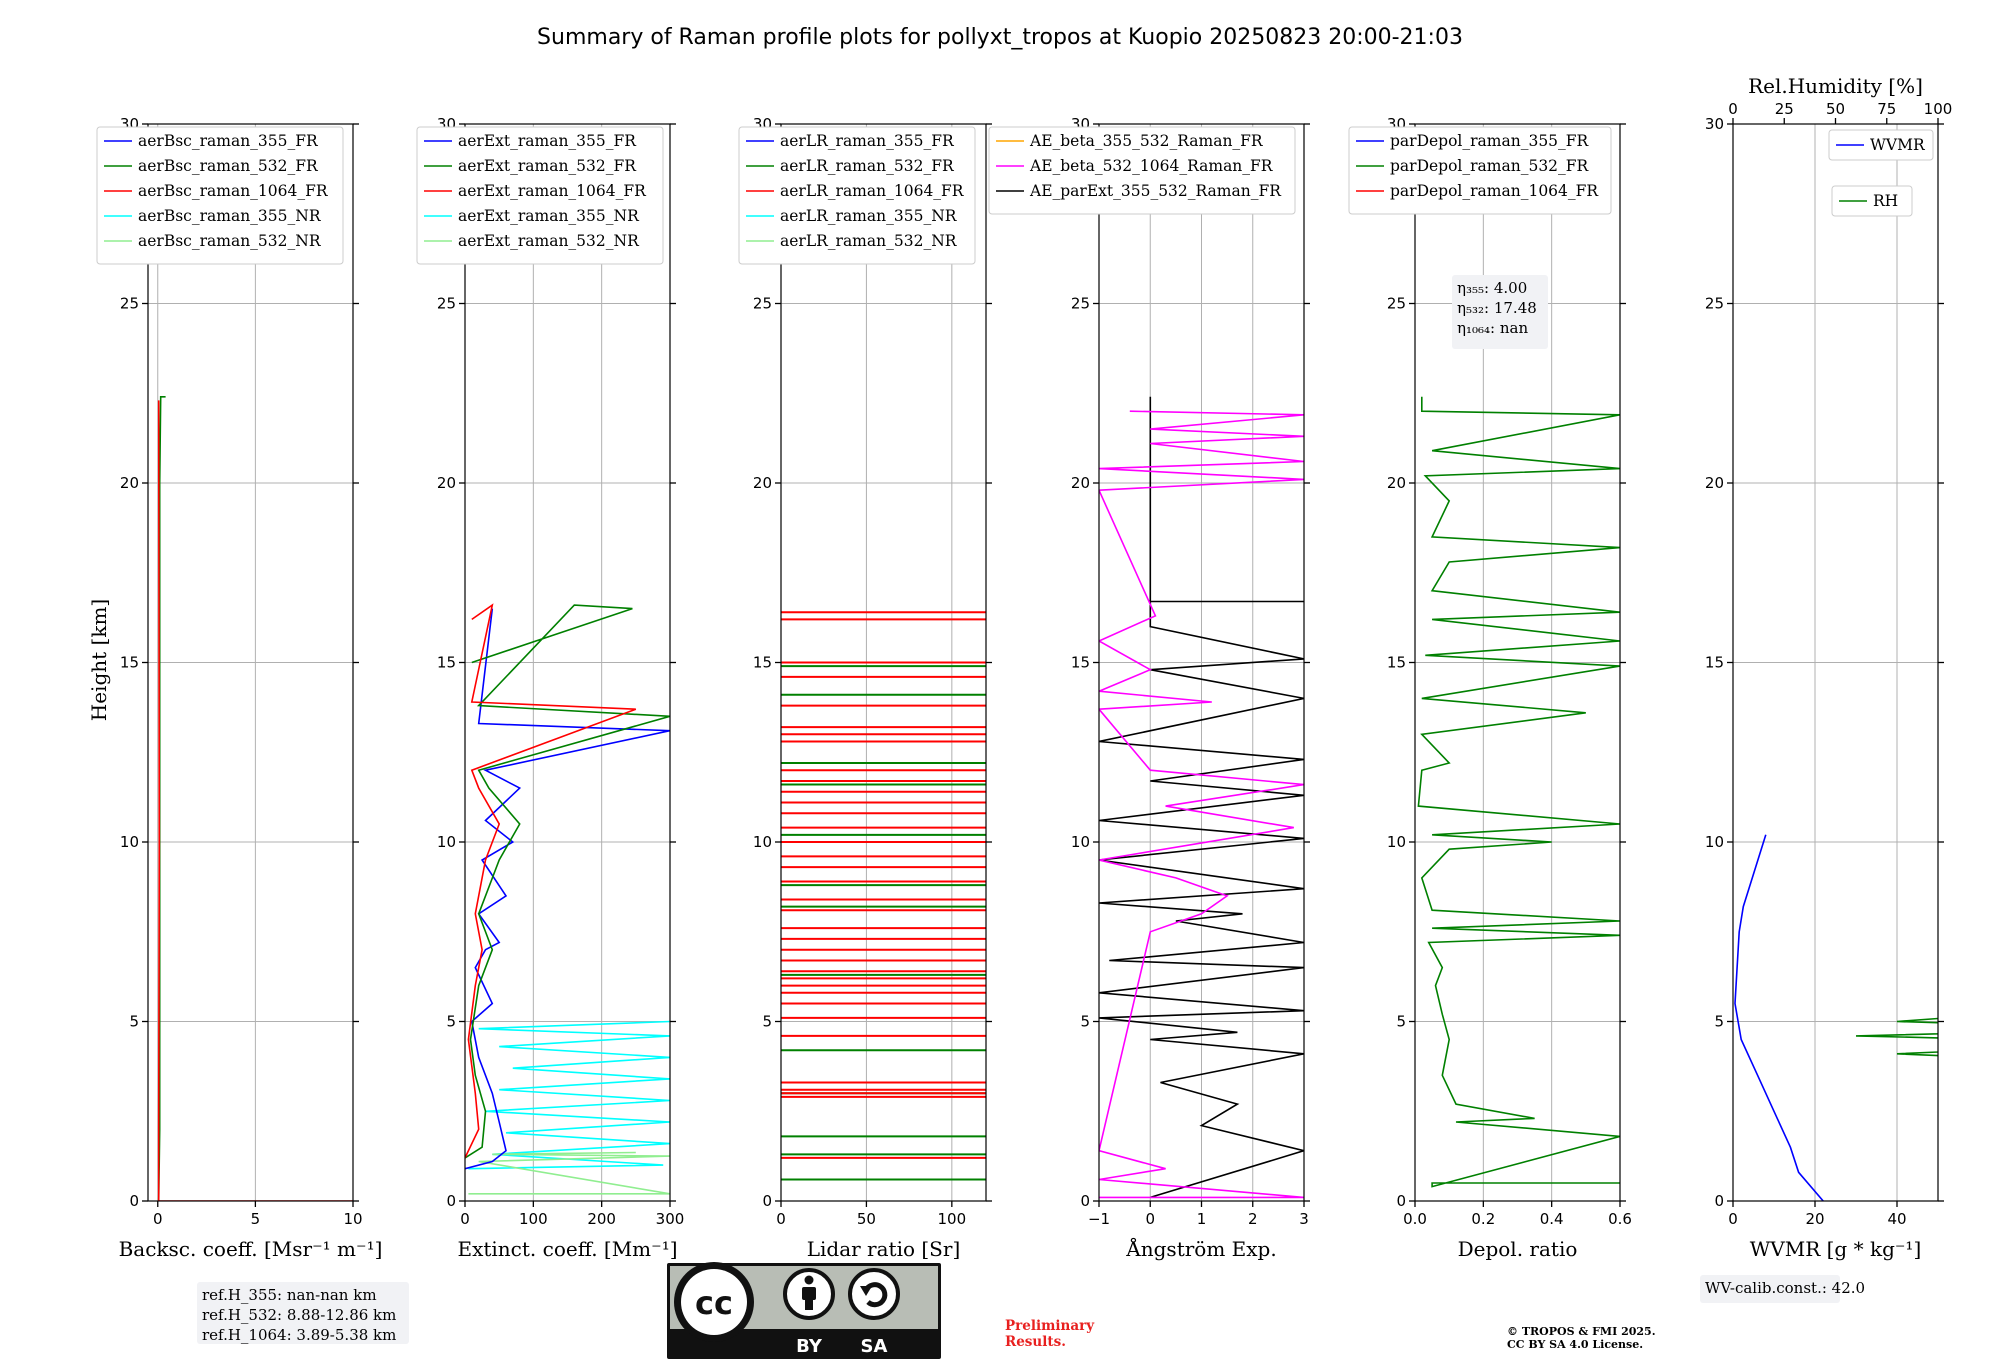 This screenshot has height=1360, width=2000. What do you see at coordinates (1201, 804) in the screenshot?
I see `series-AE_beta_532_1064_Raman_FR` at bounding box center [1201, 804].